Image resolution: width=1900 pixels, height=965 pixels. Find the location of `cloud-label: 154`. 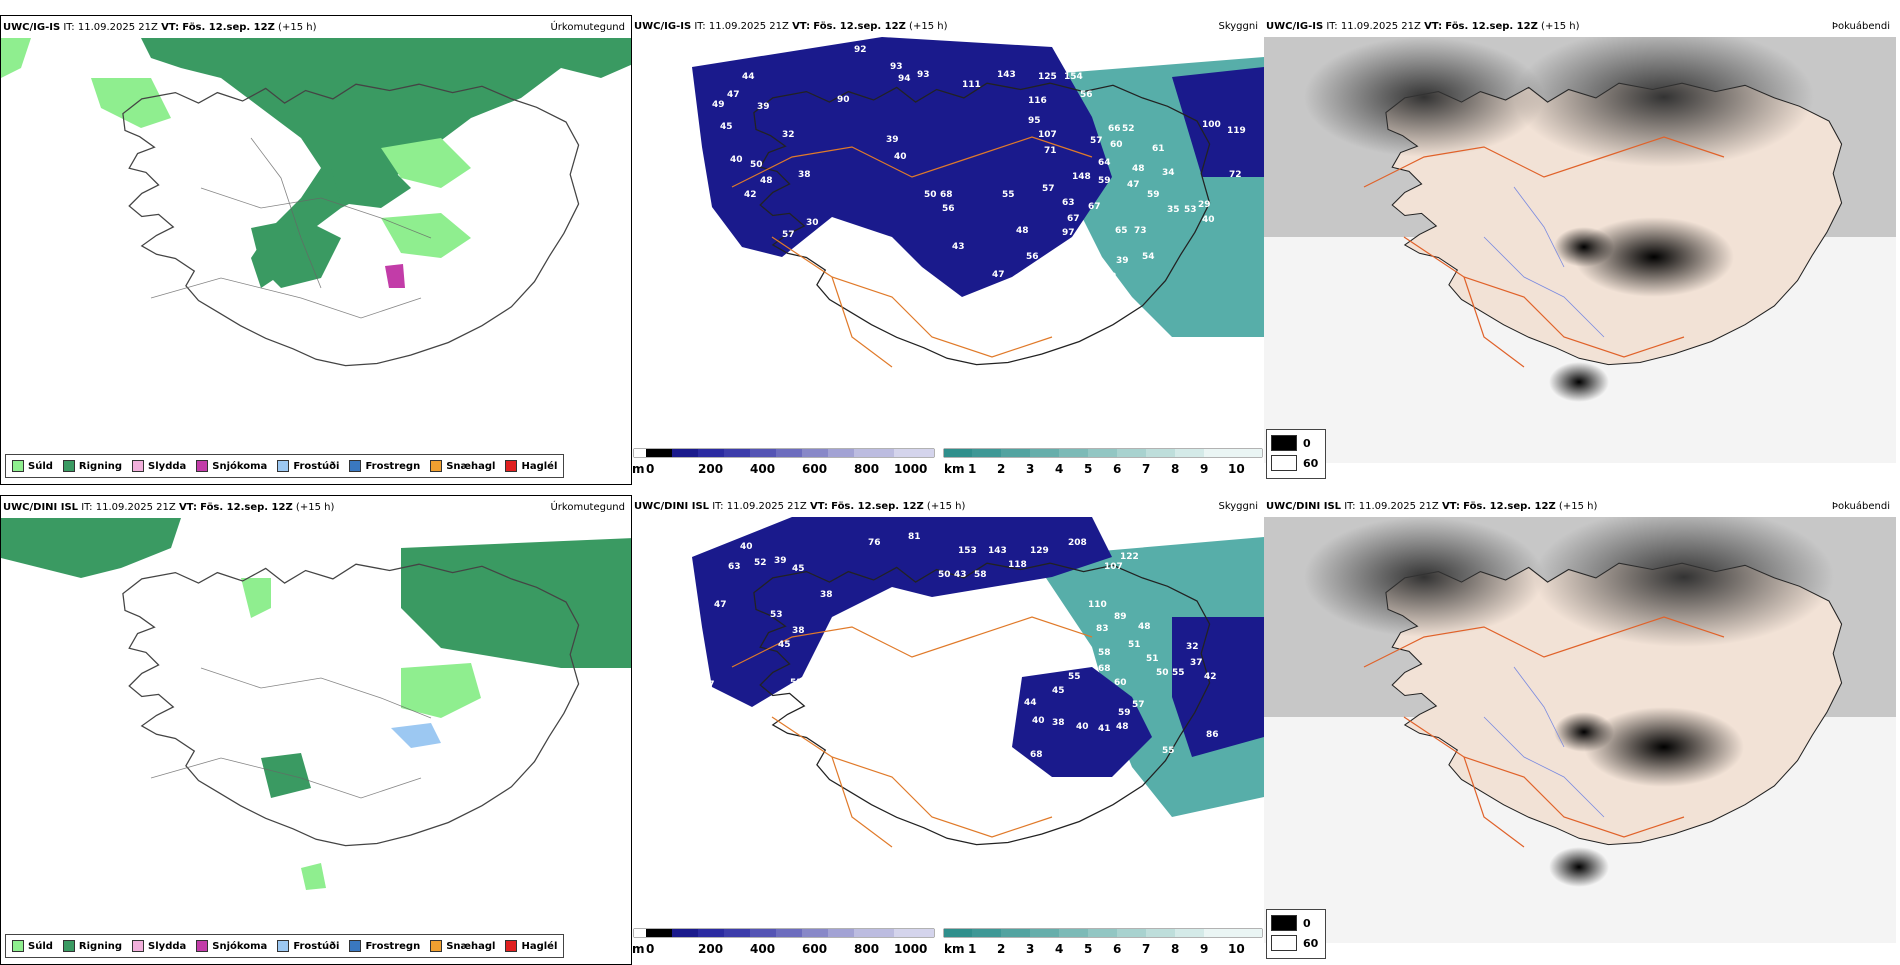

cloud-label: 154 is located at coordinates (1073, 77).